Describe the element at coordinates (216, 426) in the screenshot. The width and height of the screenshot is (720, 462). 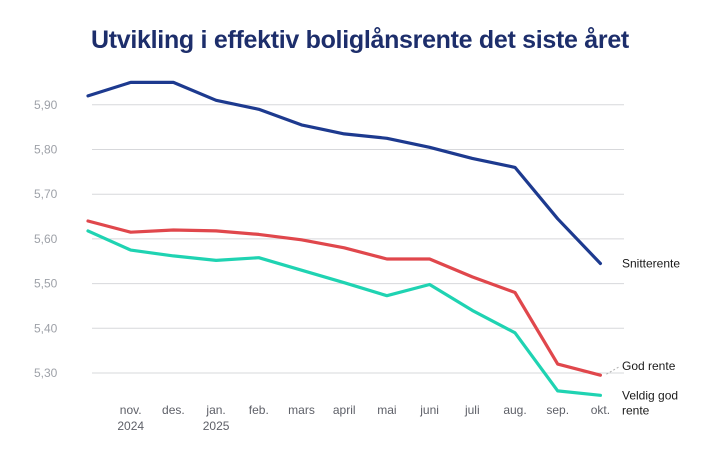
I see `x-tick-label: 2025` at that location.